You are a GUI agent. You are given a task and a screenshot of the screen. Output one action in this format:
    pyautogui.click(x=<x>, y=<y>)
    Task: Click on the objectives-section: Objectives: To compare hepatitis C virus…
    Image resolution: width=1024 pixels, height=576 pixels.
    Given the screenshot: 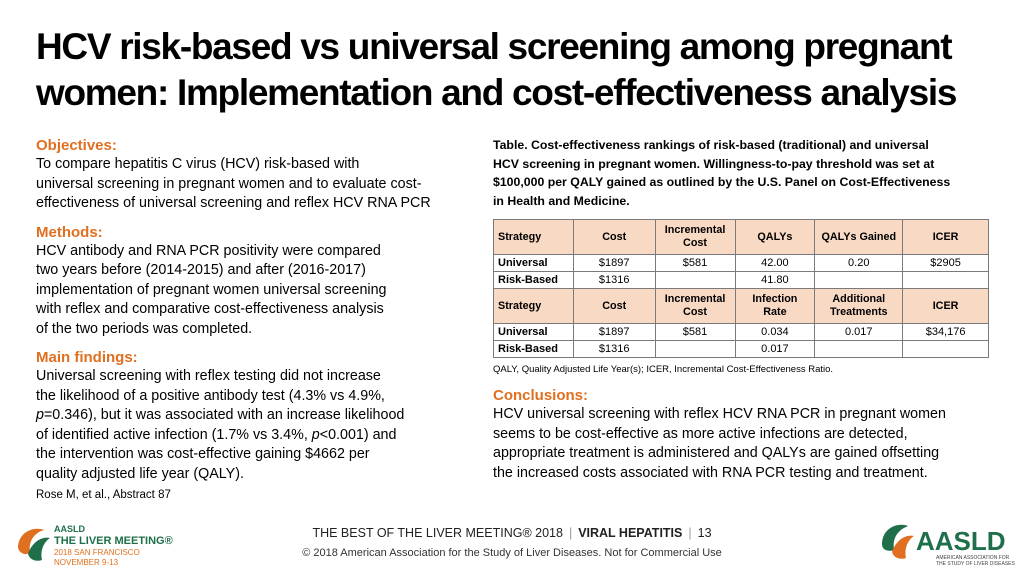 What is the action you would take?
    pyautogui.click(x=256, y=175)
    